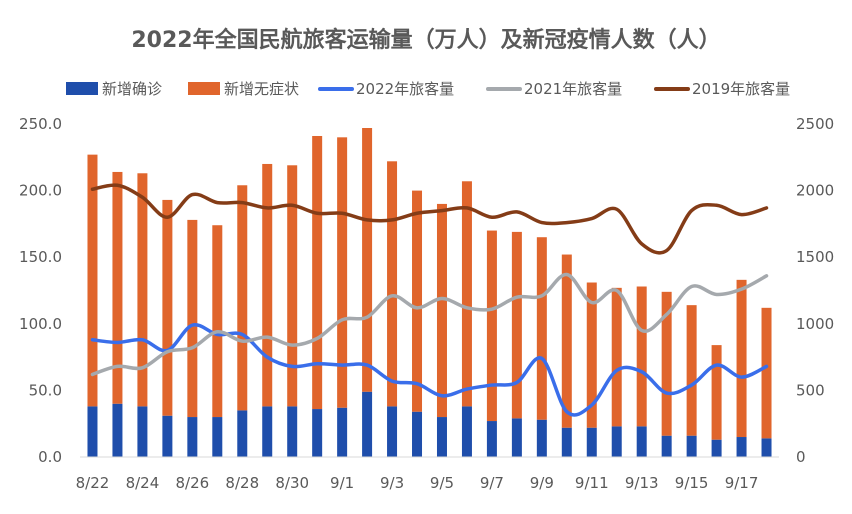 The height and width of the screenshot is (514, 852). What do you see at coordinates (45, 390) in the screenshot?
I see `left-tick-label: 50.0` at bounding box center [45, 390].